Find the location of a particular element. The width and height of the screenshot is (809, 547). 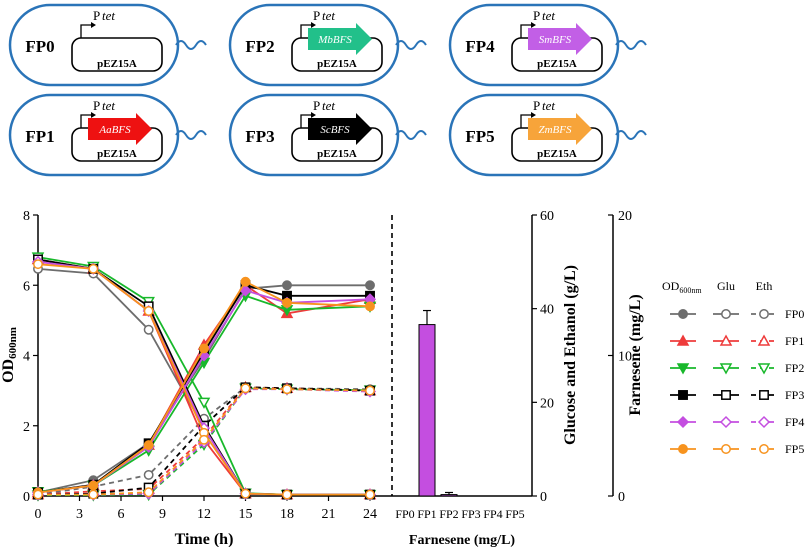

legend-header-od: OD600nm is located at coordinates (682, 287).